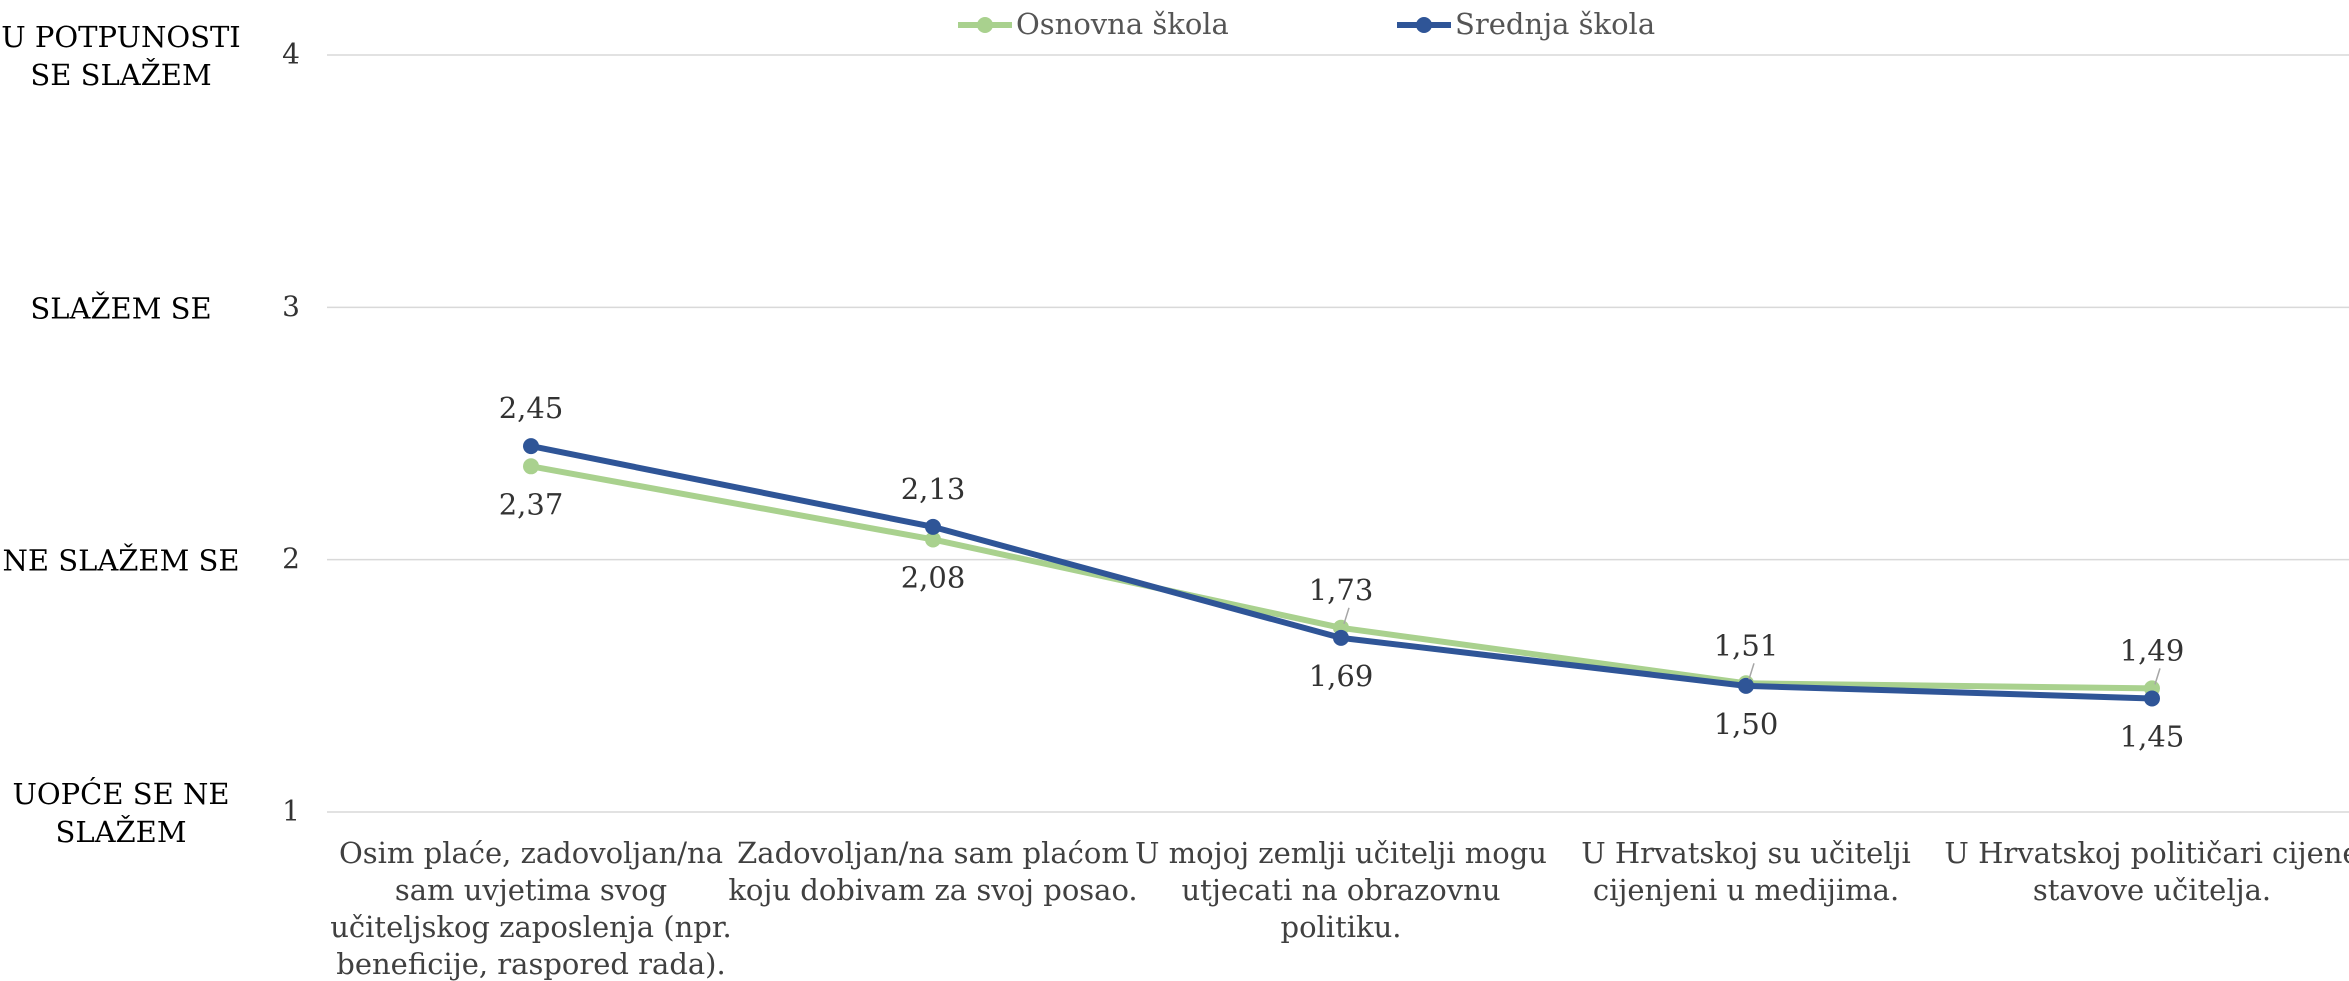 The image size is (2349, 981). What do you see at coordinates (531, 927) in the screenshot?
I see `category-label-line: učiteljskog zaposlenja (npr.` at bounding box center [531, 927].